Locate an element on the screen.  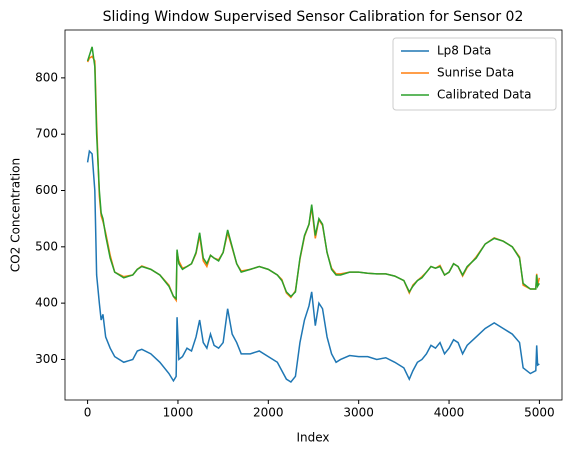
y-tick-label: 400 is located at coordinates (46, 303).